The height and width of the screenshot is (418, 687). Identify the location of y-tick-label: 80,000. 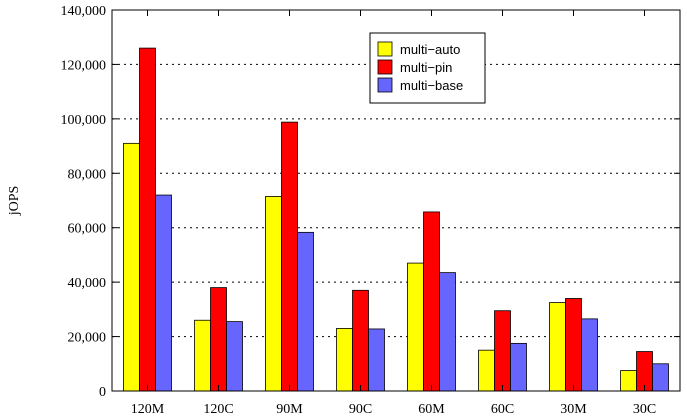
(87, 174).